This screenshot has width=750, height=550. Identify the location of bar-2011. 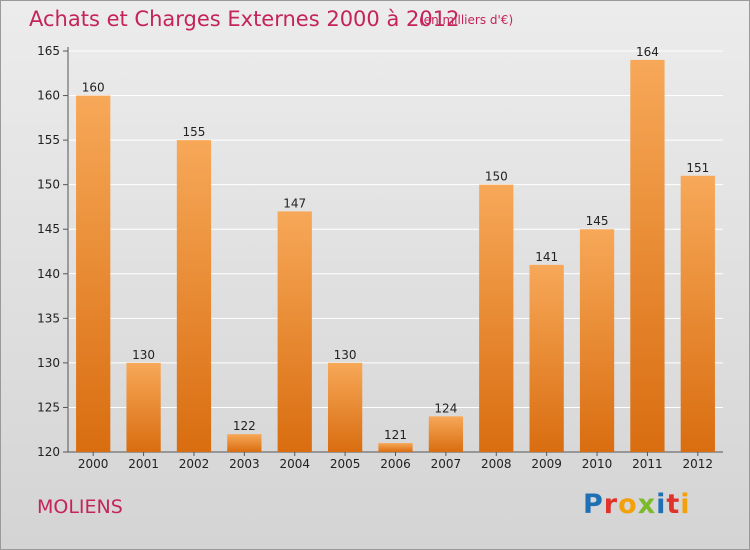
(647, 256).